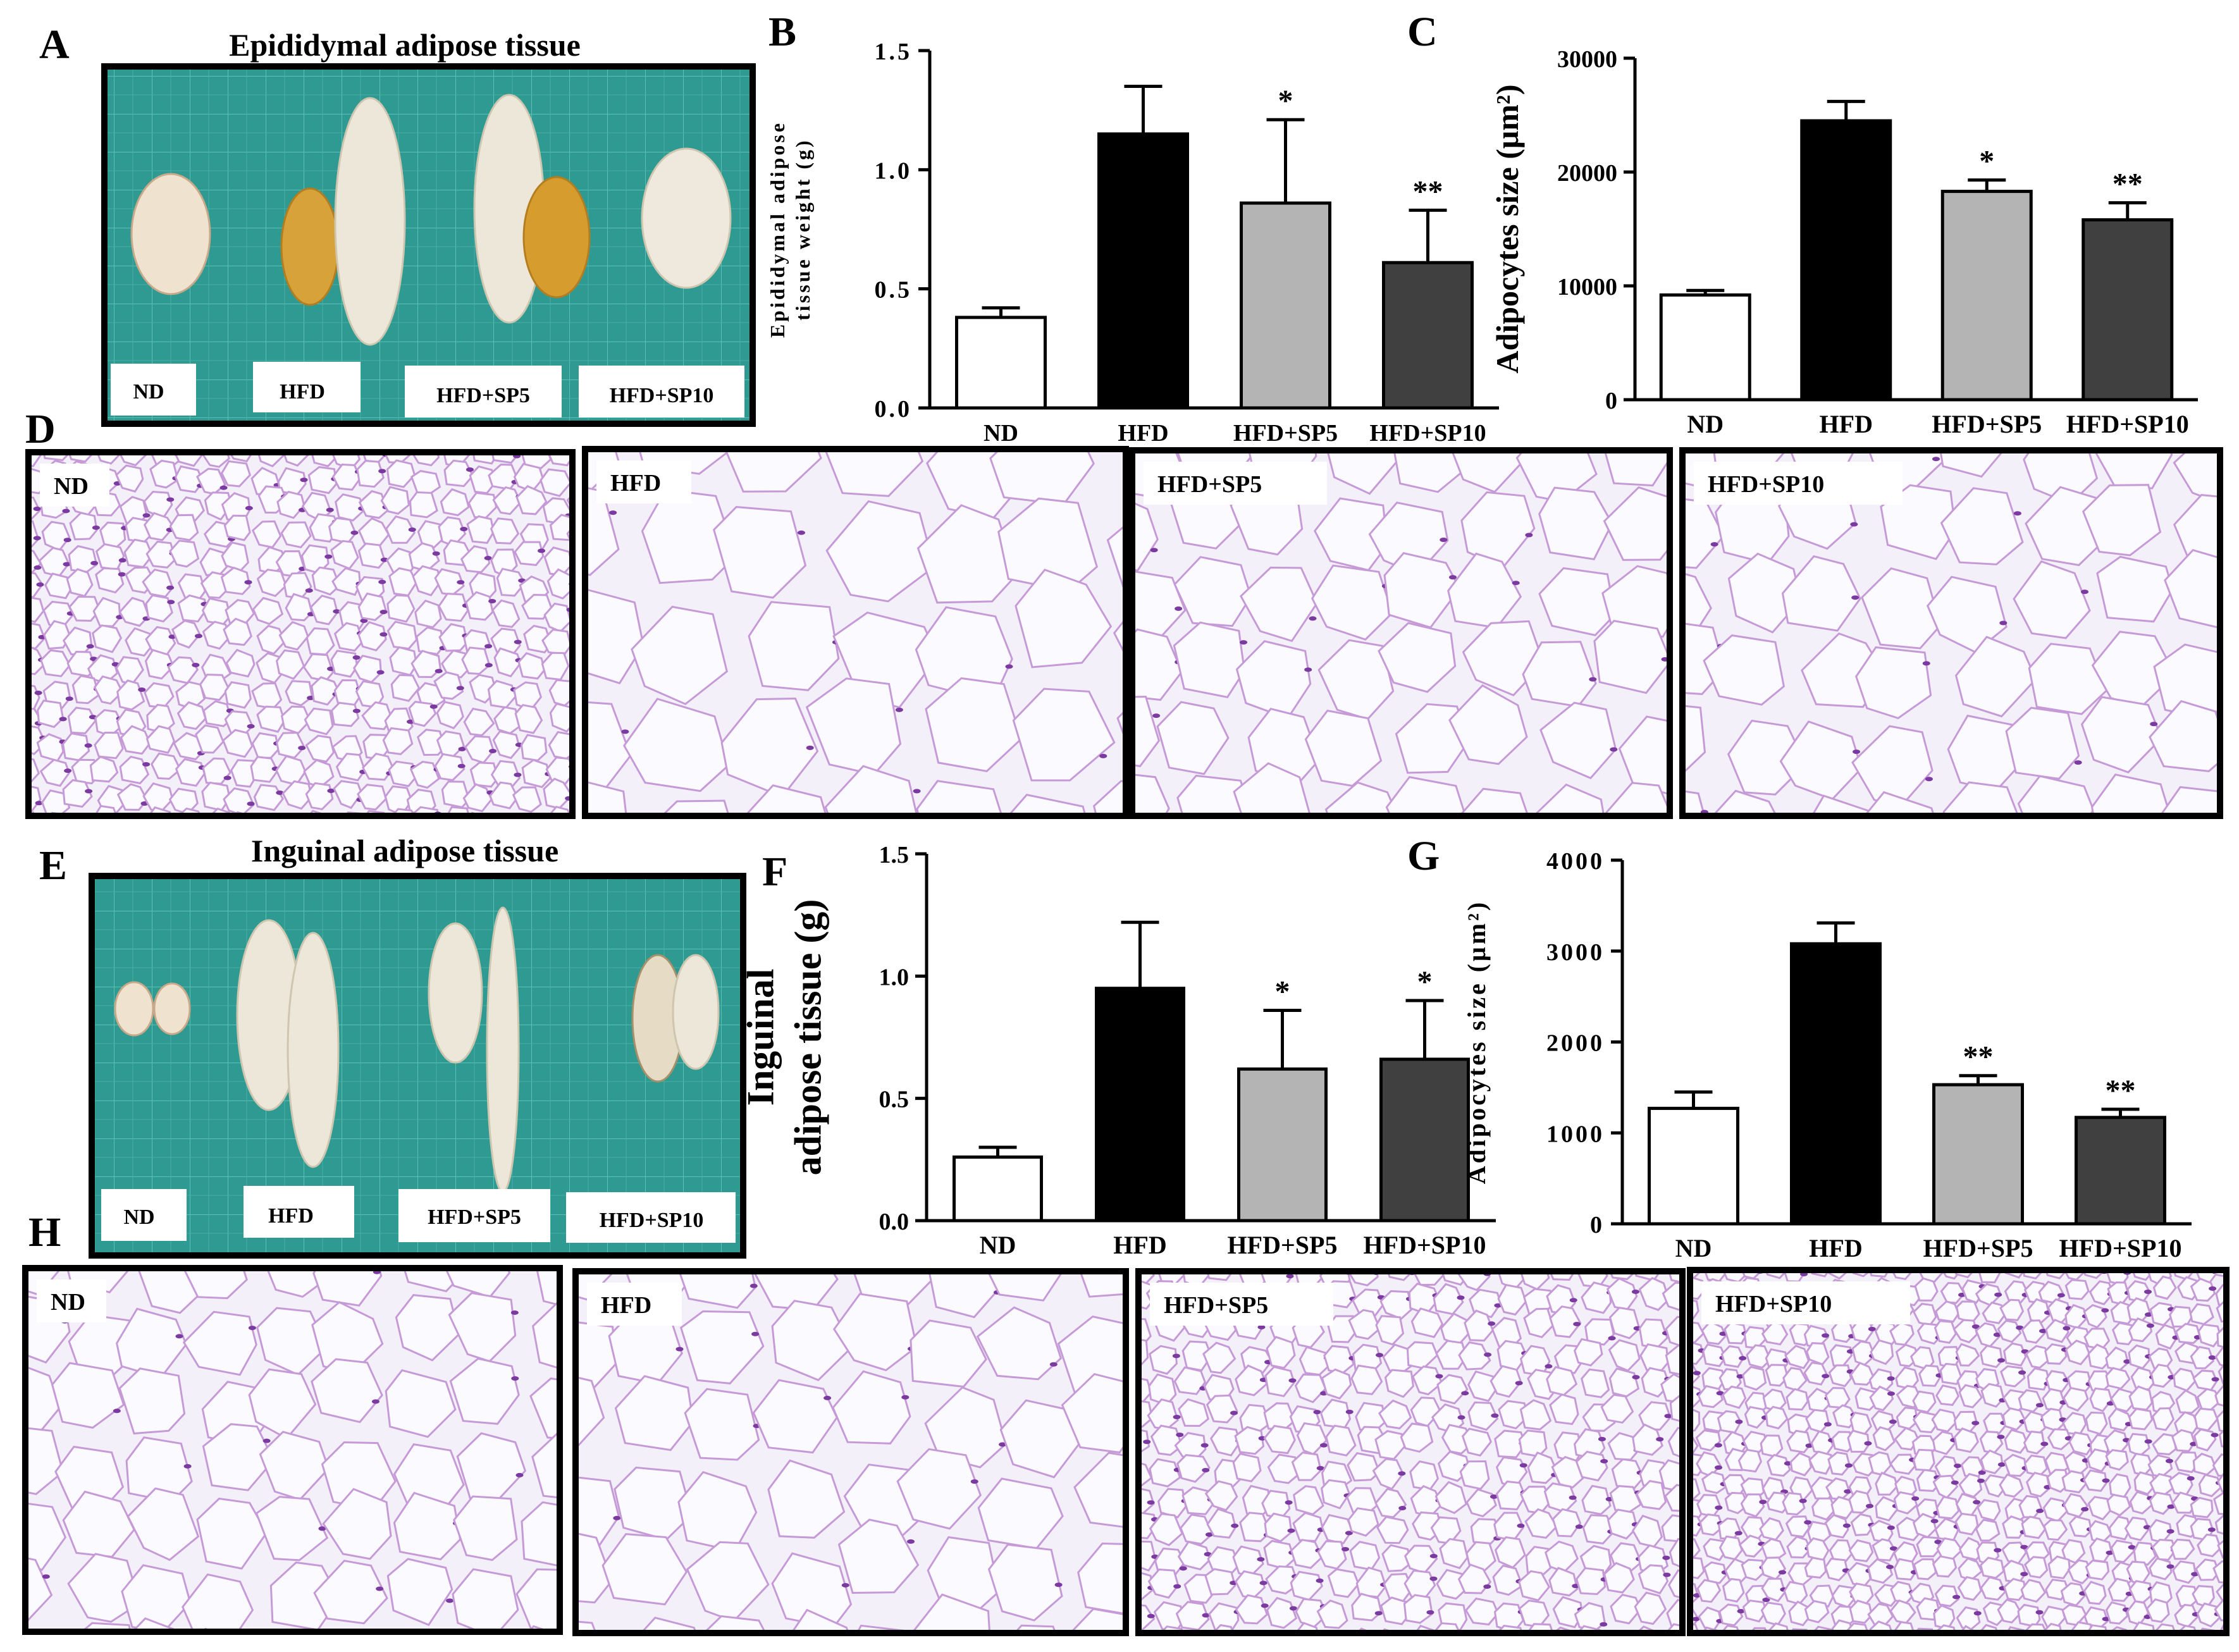 The height and width of the screenshot is (1652, 2239). What do you see at coordinates (894, 855) in the screenshot?
I see `chart-f-ytick-label: 1.5` at bounding box center [894, 855].